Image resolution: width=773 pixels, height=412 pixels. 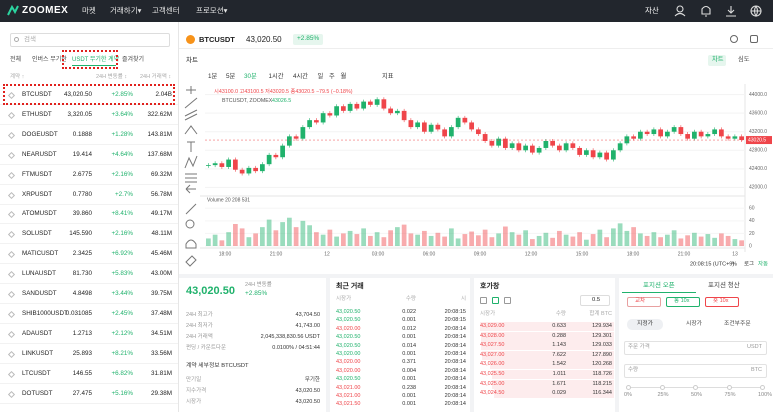 What do you see at coordinates (191, 261) in the screenshot?
I see `eraser-tool` at bounding box center [191, 261].